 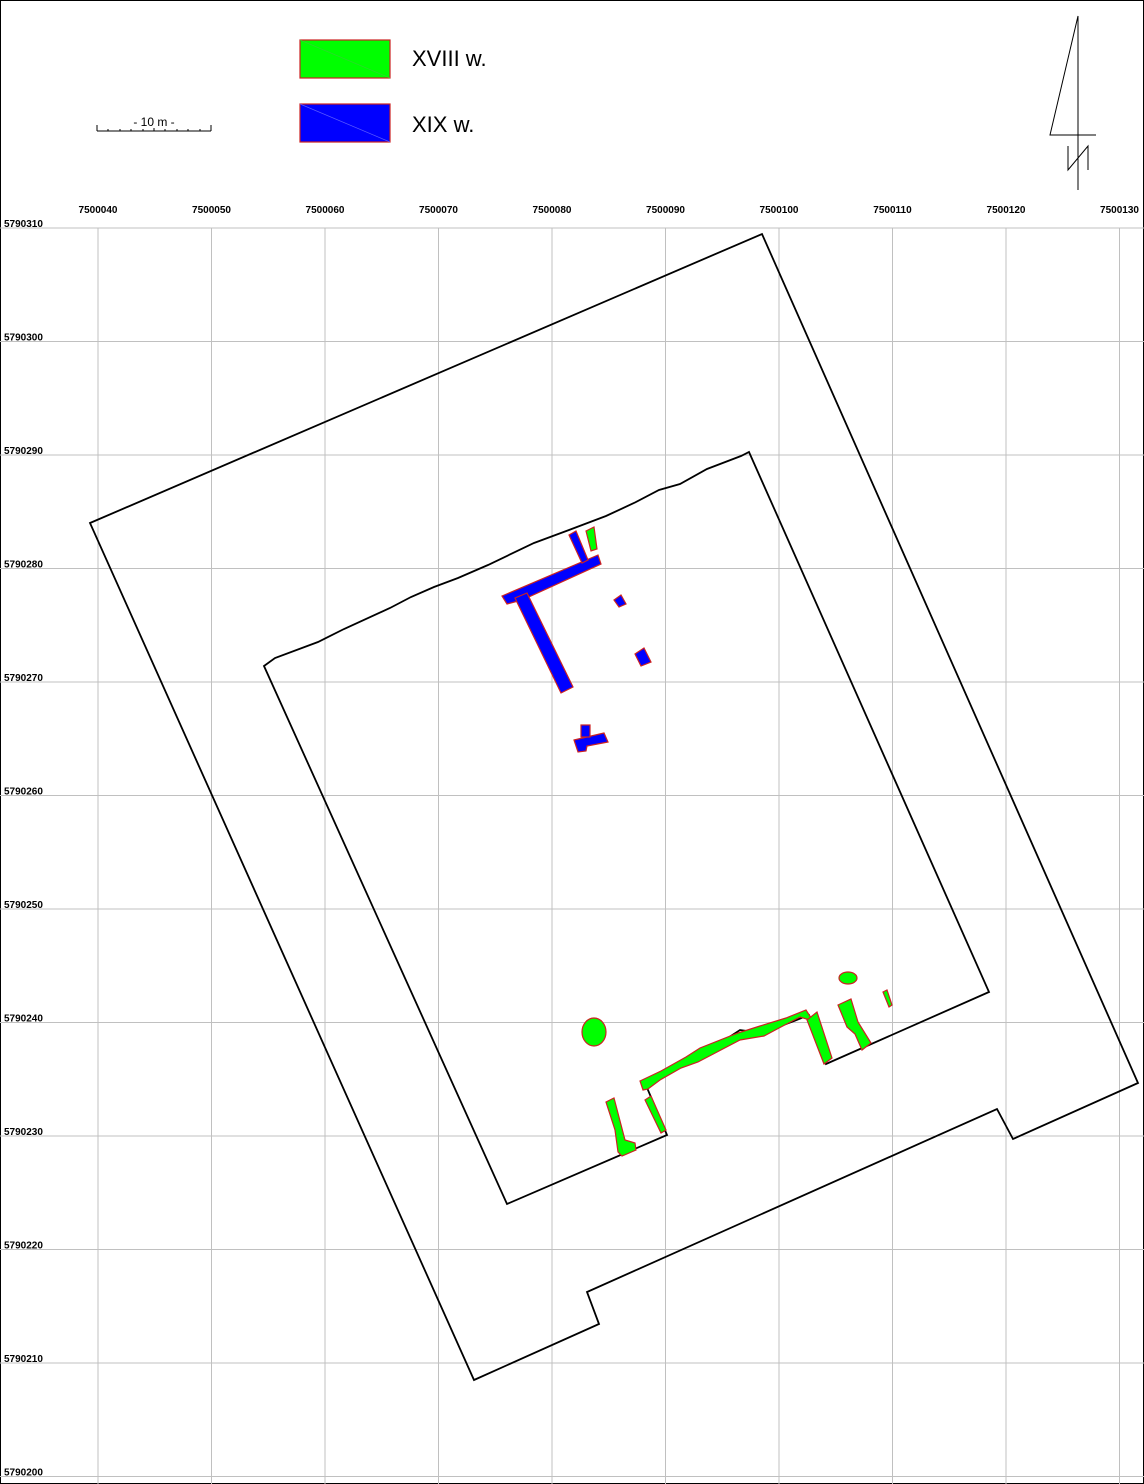 I want to click on y-tick-label: 5790280, so click(x=23, y=565).